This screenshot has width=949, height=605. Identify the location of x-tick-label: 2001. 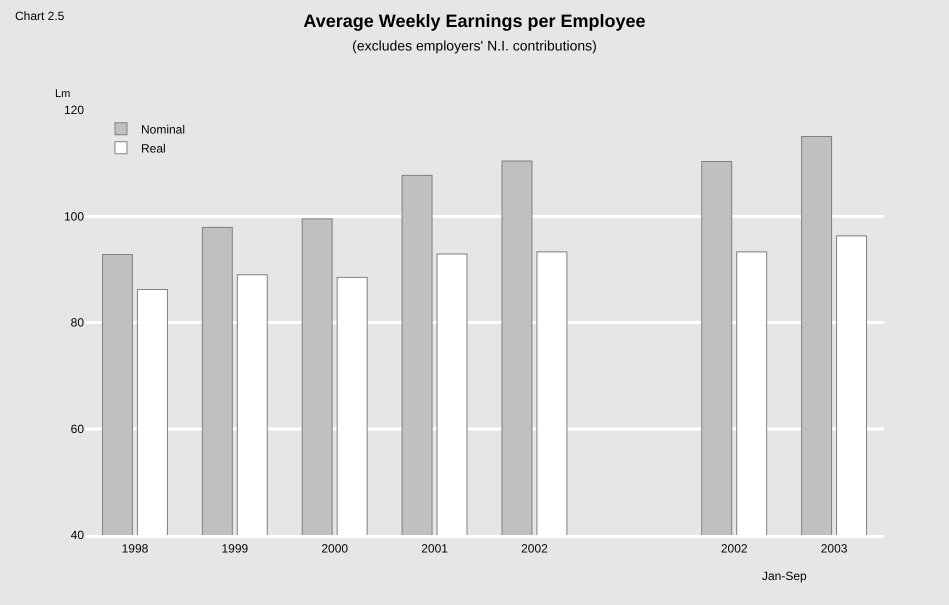
(434, 548).